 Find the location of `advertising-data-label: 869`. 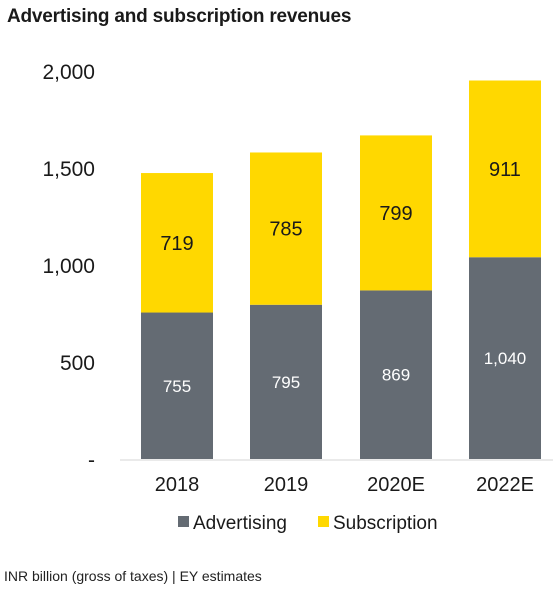

advertising-data-label: 869 is located at coordinates (396, 375).